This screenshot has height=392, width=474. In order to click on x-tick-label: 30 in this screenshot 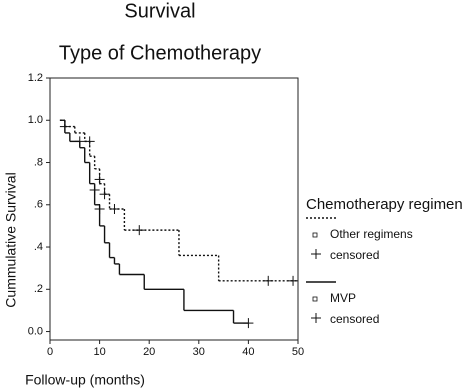, I will do `click(199, 352)`.